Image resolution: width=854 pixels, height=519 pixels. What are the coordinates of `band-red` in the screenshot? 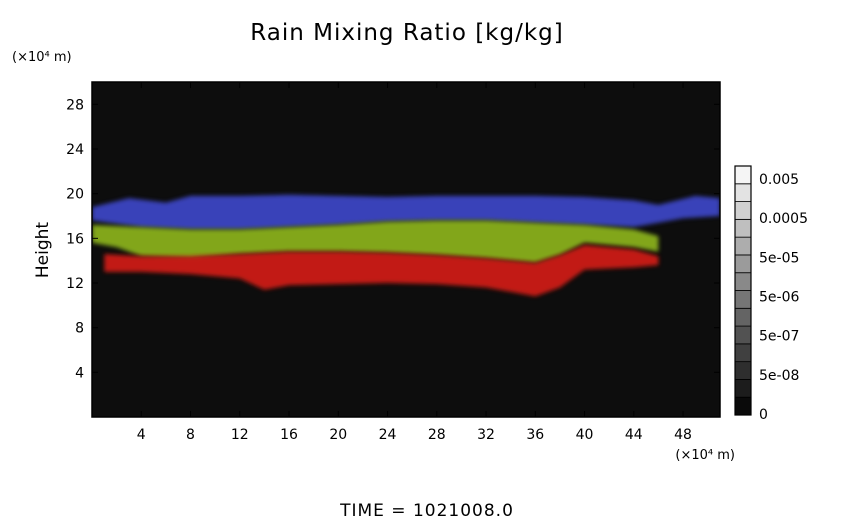 It's located at (381, 271).